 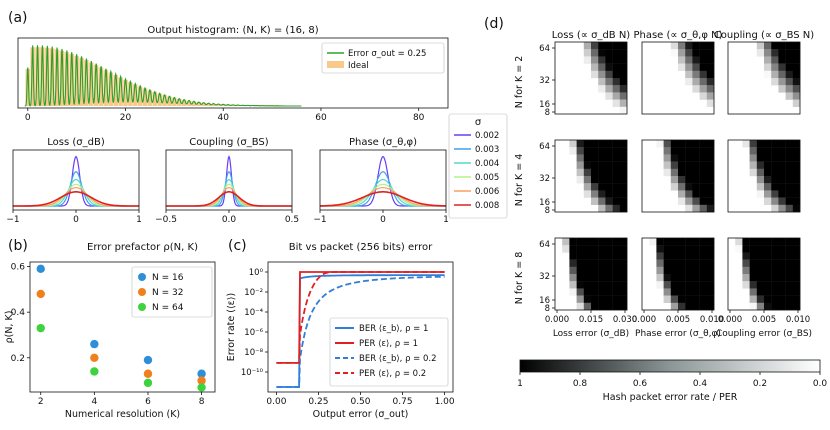 What do you see at coordinates (388, 344) in the screenshot?
I see `c-legend-label: PER ⟨ε⟩, ρ = 1` at bounding box center [388, 344].